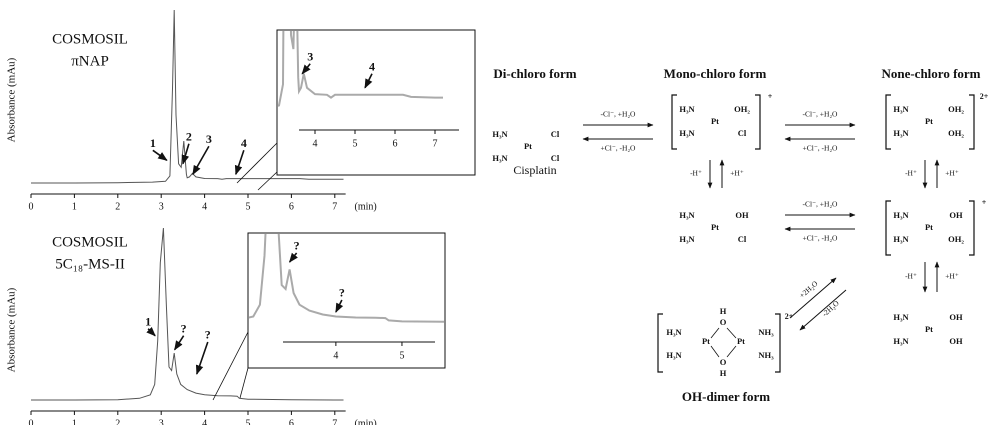 The image size is (1002, 425). Describe the element at coordinates (342, 293) in the screenshot. I see `inset-annotation-label: ?` at that location.